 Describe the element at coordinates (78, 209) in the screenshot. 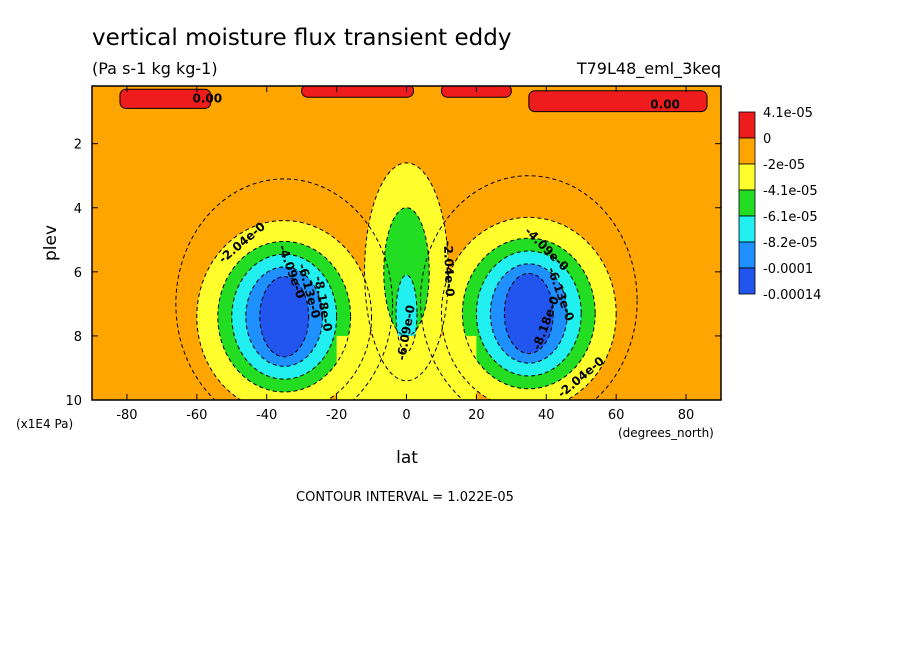

I see `y-tick-label: 4` at that location.